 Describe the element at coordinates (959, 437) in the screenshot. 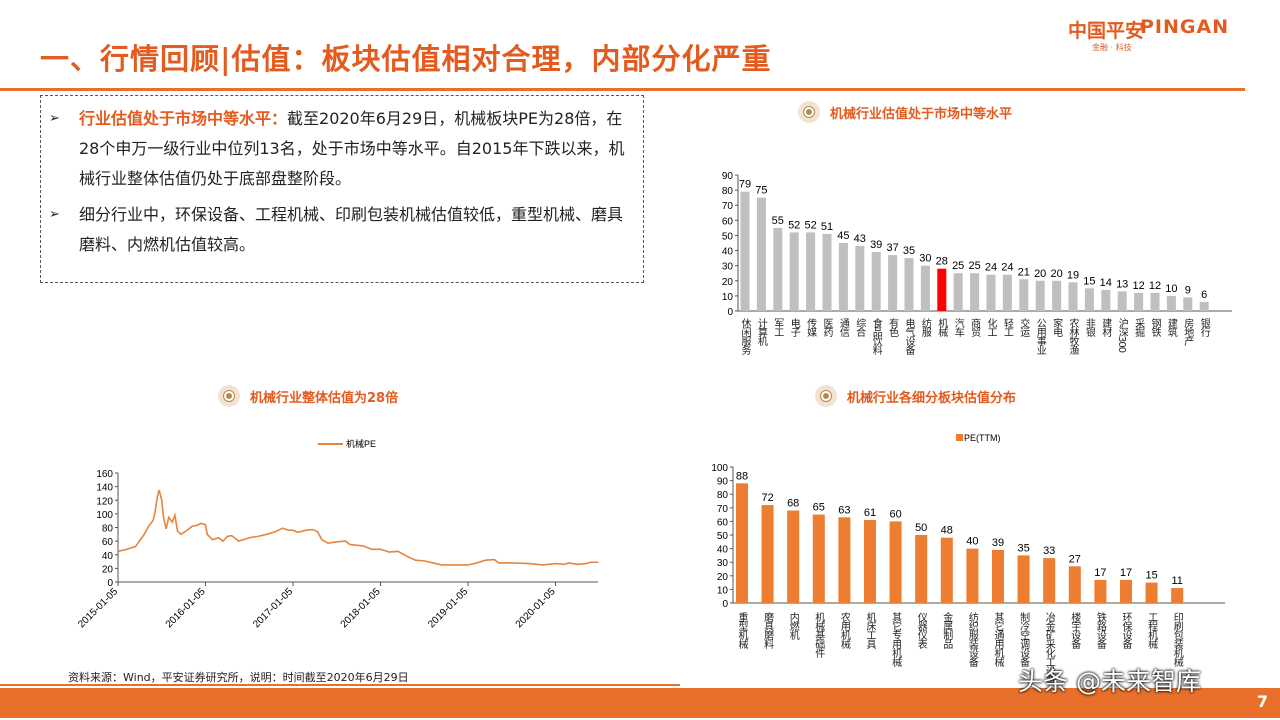

I see `legend-swatch` at that location.